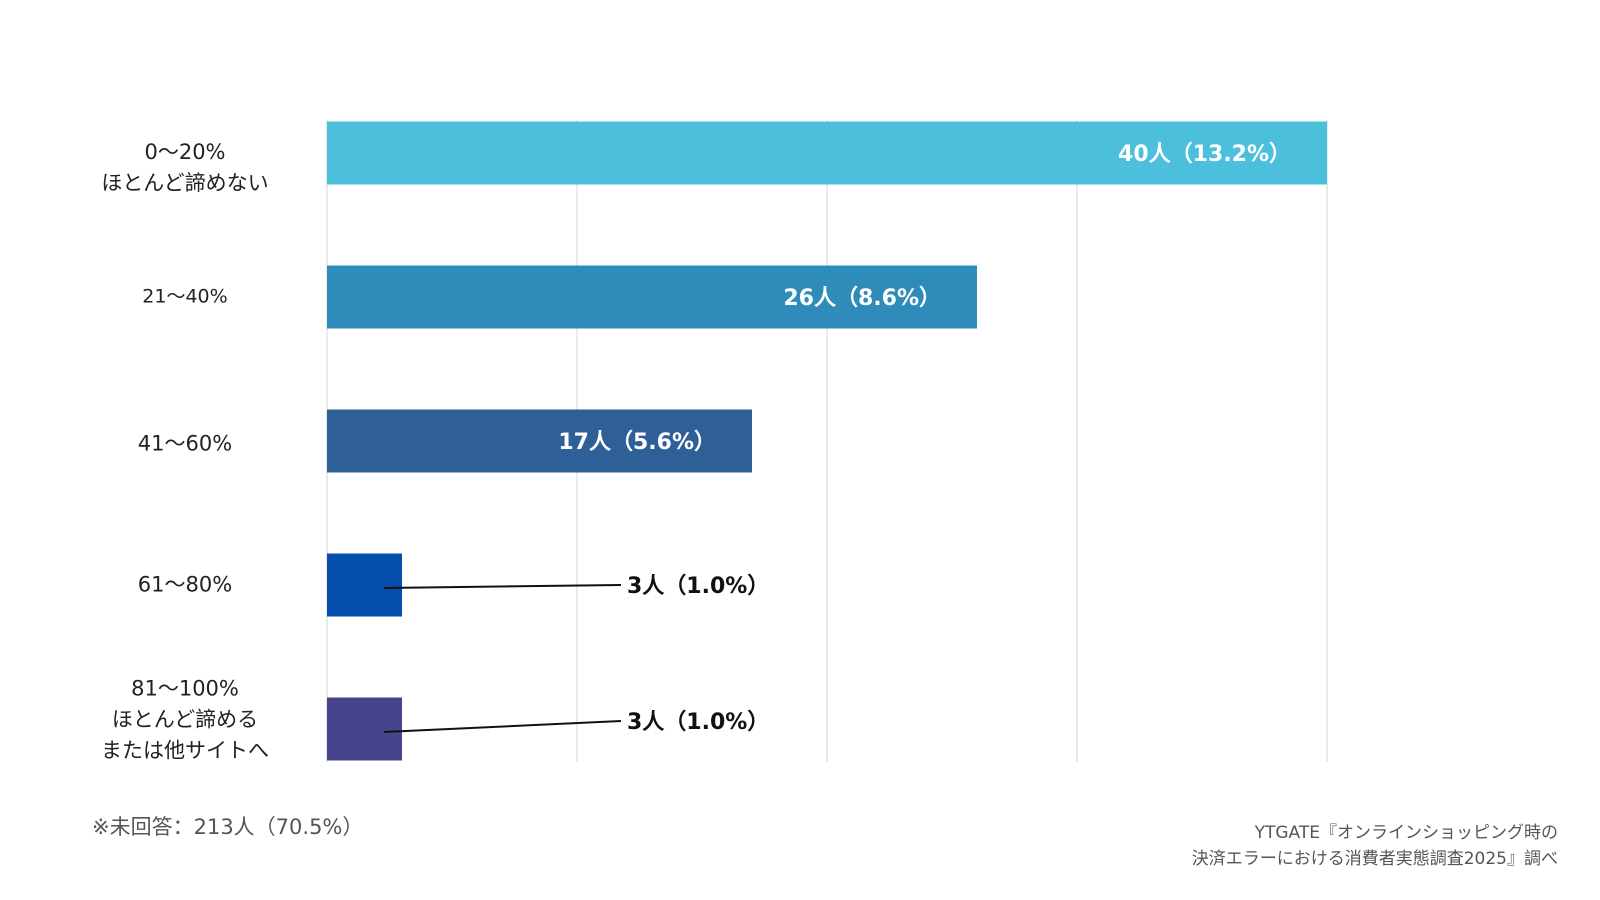 This screenshot has height=900, width=1600. What do you see at coordinates (637, 442) in the screenshot?
I see `data-label: 17人（5.6%）` at bounding box center [637, 442].